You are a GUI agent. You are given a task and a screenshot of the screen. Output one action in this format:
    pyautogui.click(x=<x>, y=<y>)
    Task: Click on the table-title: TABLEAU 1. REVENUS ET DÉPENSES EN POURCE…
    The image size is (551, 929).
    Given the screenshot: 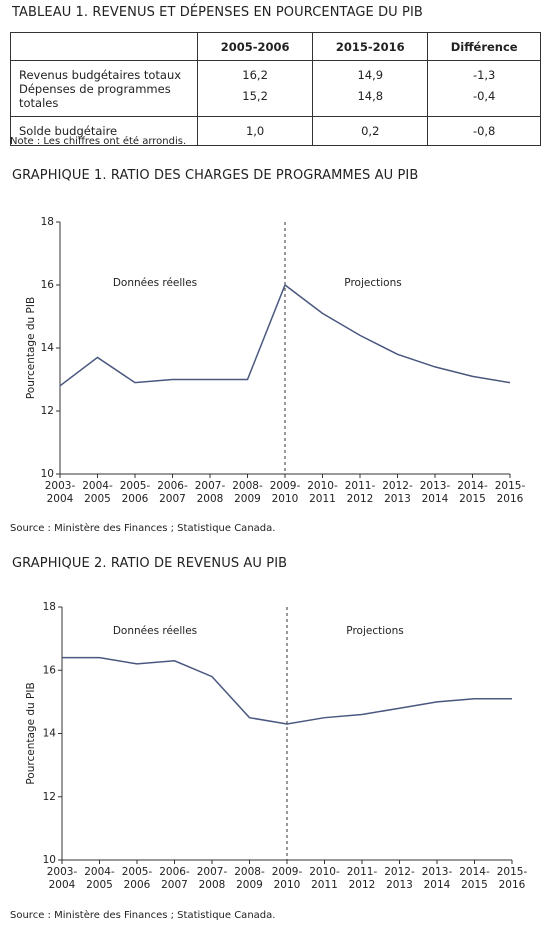 What is the action you would take?
    pyautogui.click(x=217, y=12)
    